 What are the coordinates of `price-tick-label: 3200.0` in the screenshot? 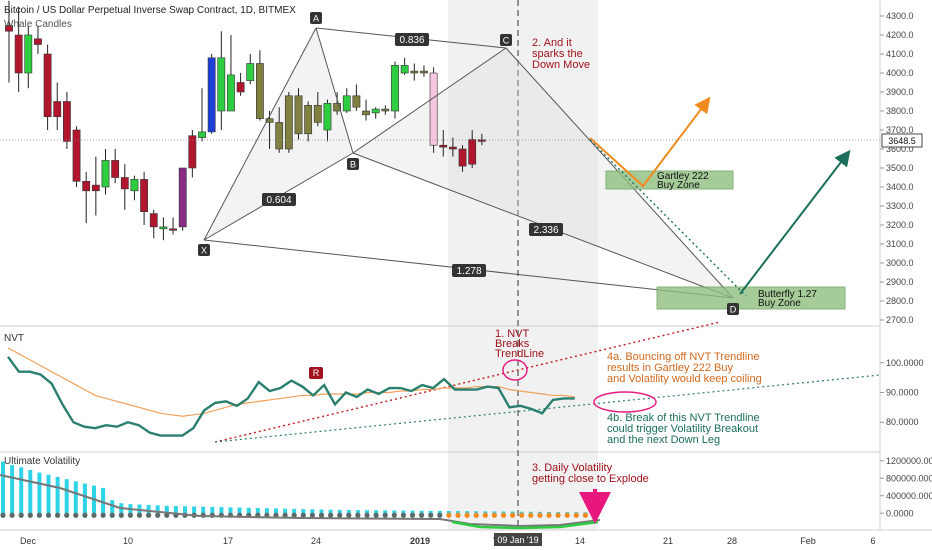 It's located at (900, 225).